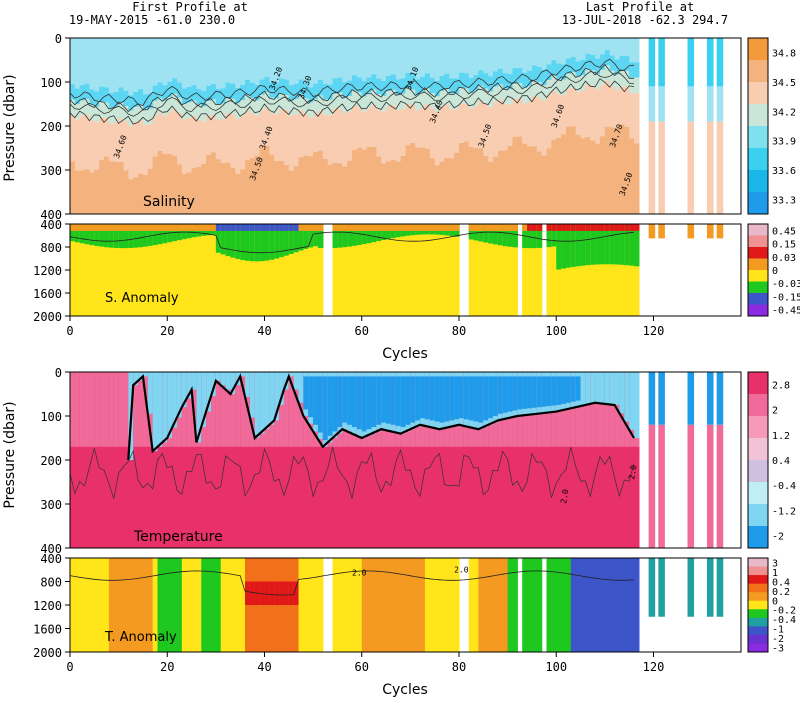  Describe the element at coordinates (282, 388) in the screenshot. I see `temperature-column-cold` at that location.